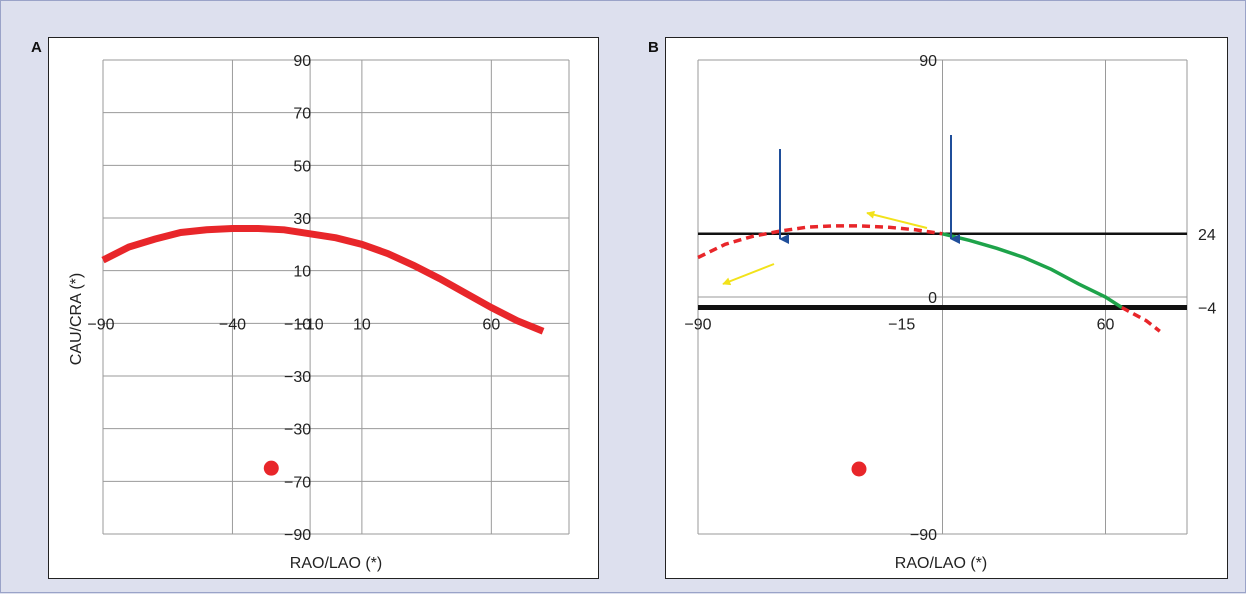  What do you see at coordinates (310, 324) in the screenshot?
I see `panel-a-x-tick-label: −10` at bounding box center [310, 324].